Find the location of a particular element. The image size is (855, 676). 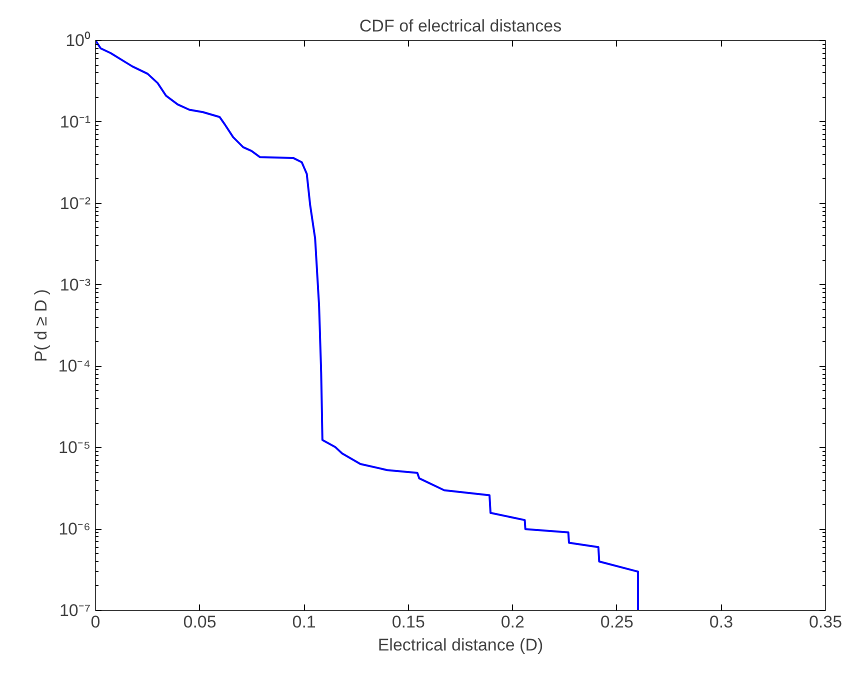

x-tick-label: 0.1 is located at coordinates (304, 622).